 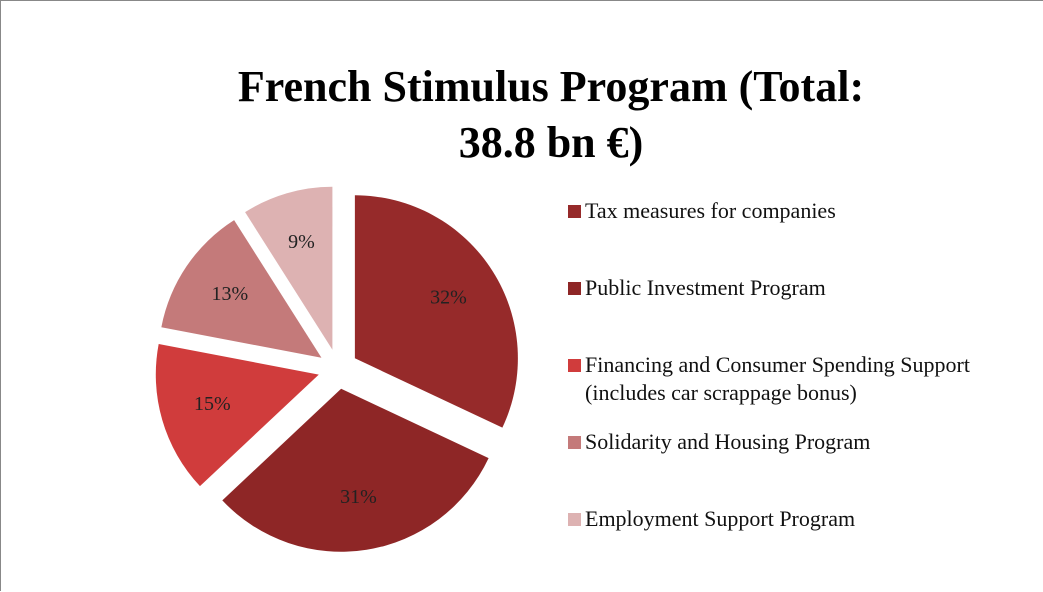 What do you see at coordinates (212, 404) in the screenshot?
I see `data-label: 15%` at bounding box center [212, 404].